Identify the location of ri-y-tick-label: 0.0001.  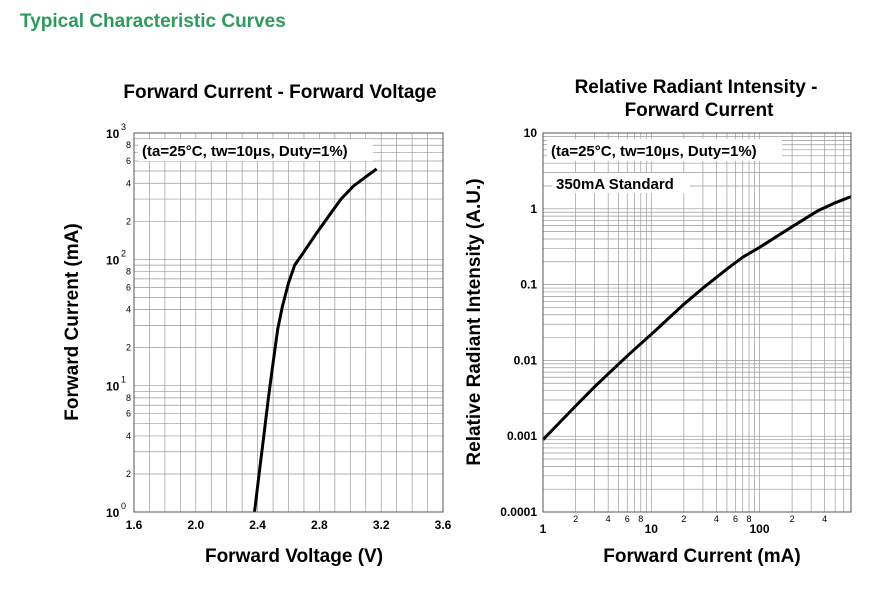
(518, 512).